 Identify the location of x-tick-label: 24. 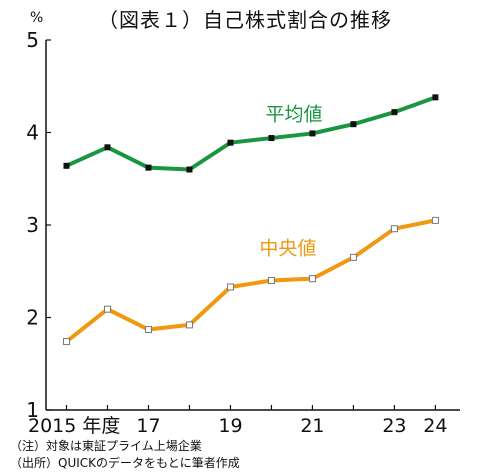
(435, 426).